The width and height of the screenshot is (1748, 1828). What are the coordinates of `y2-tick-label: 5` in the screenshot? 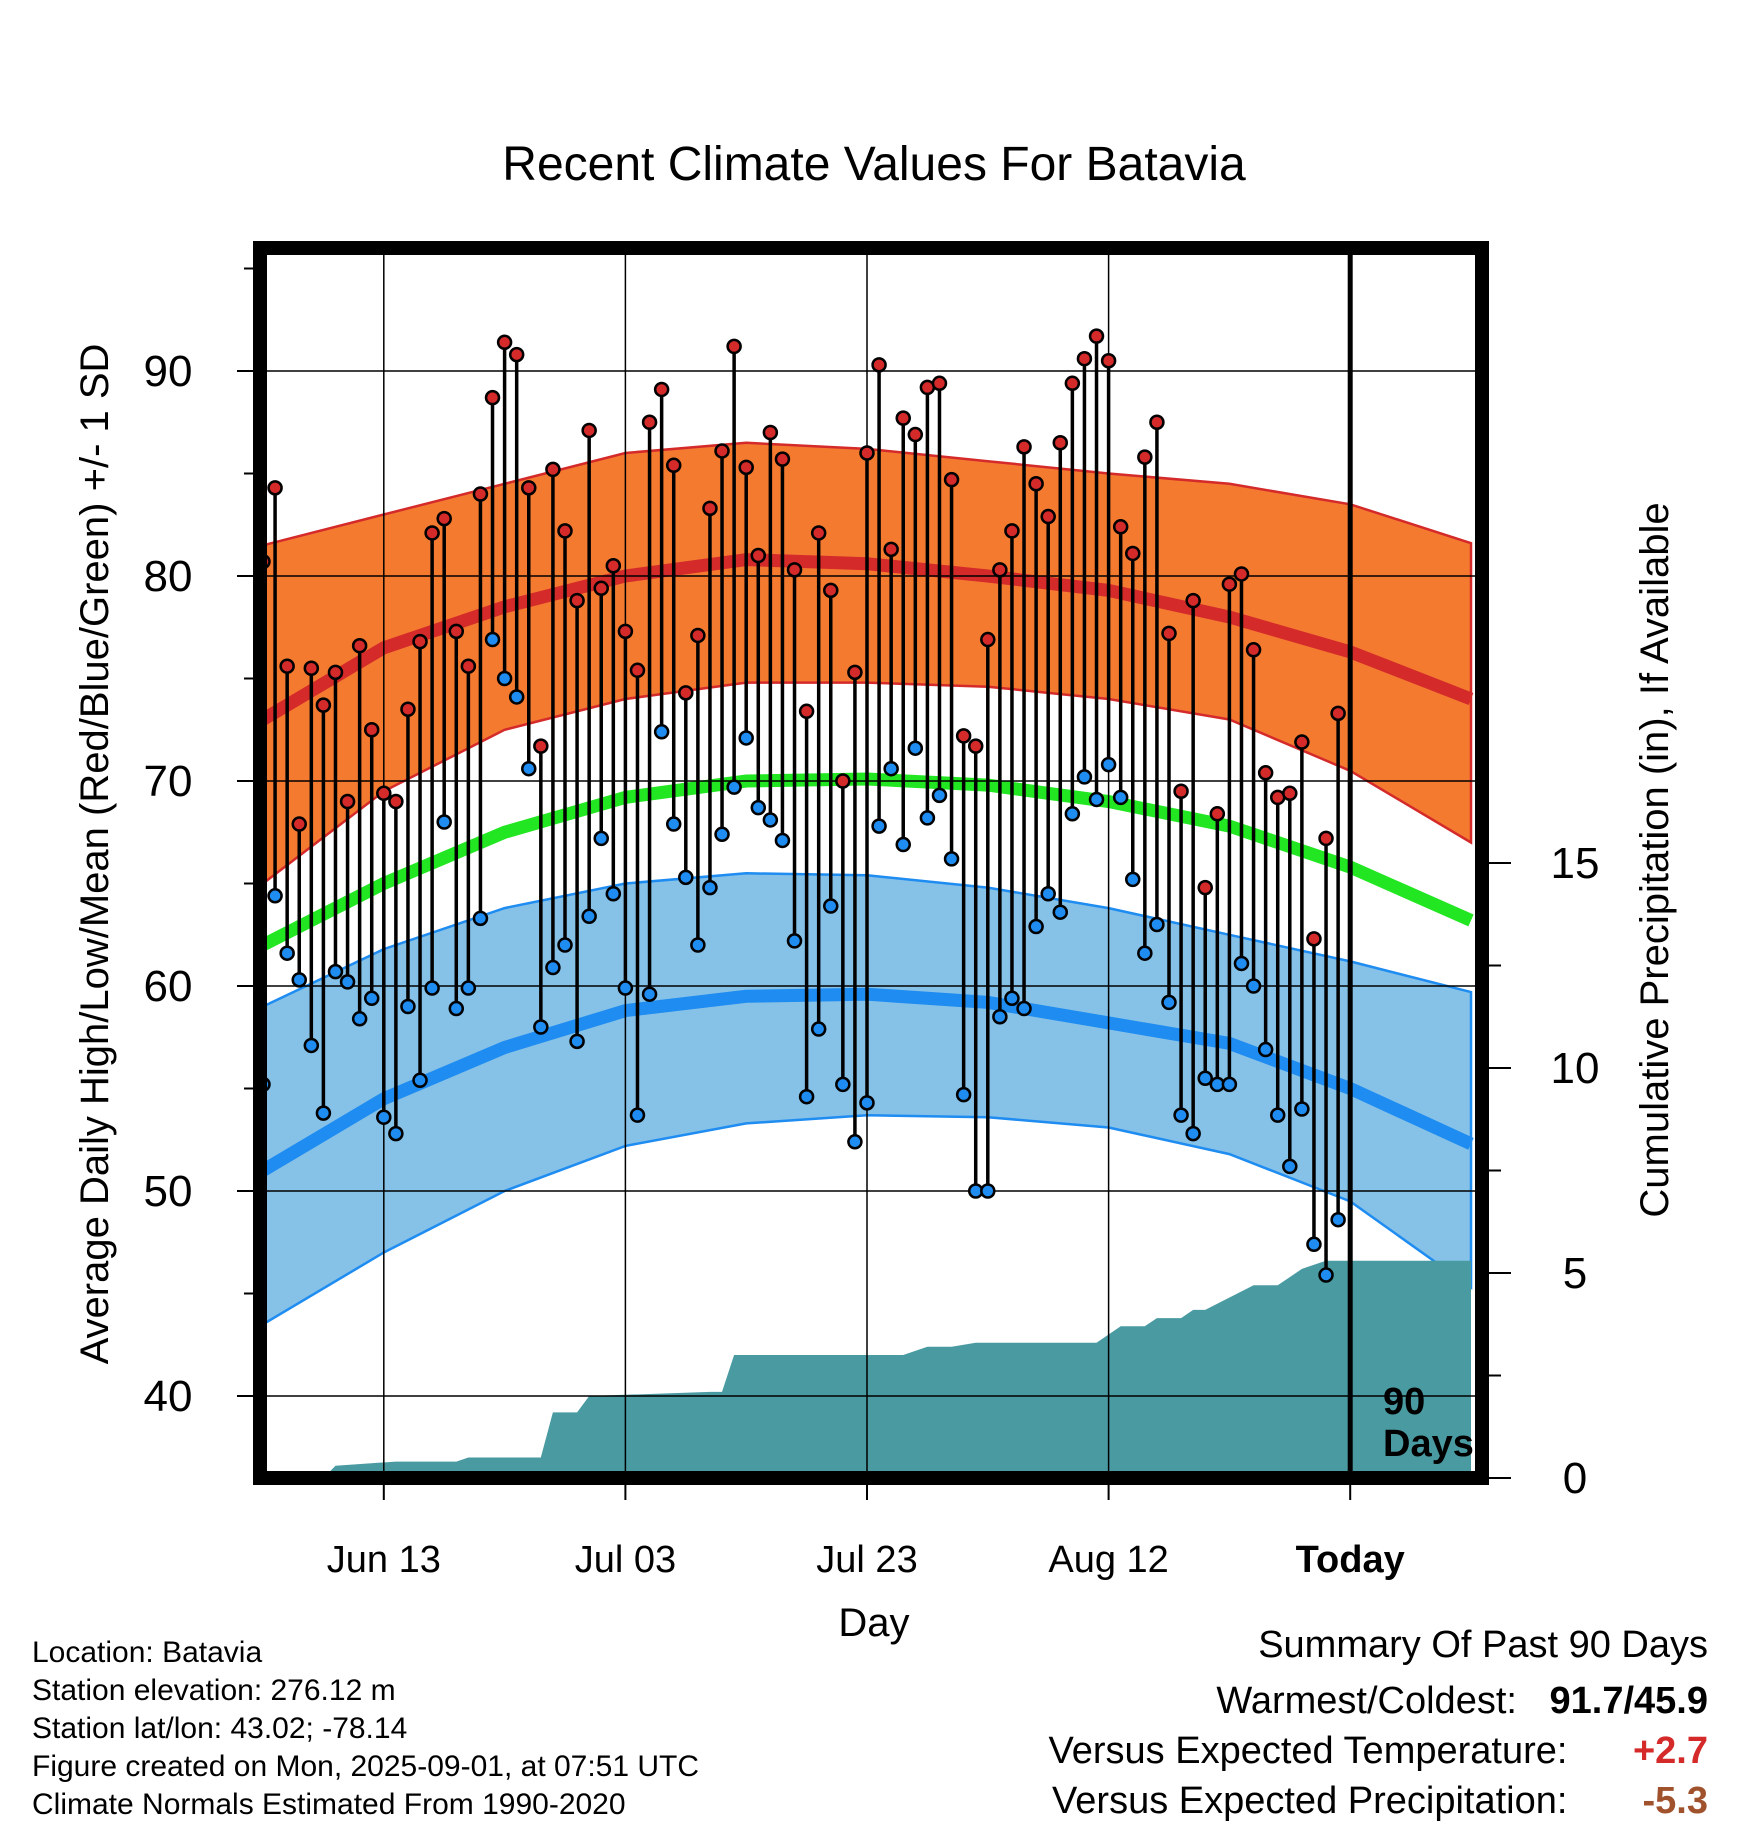 It's located at (1575, 1273).